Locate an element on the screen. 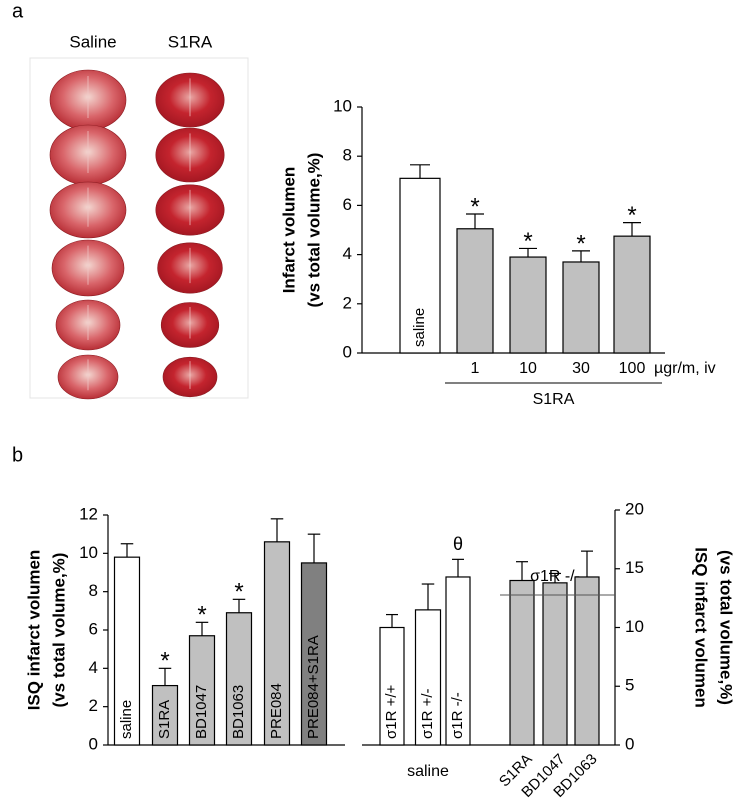 The width and height of the screenshot is (740, 809). y-tick-label: 20 is located at coordinates (634, 508).